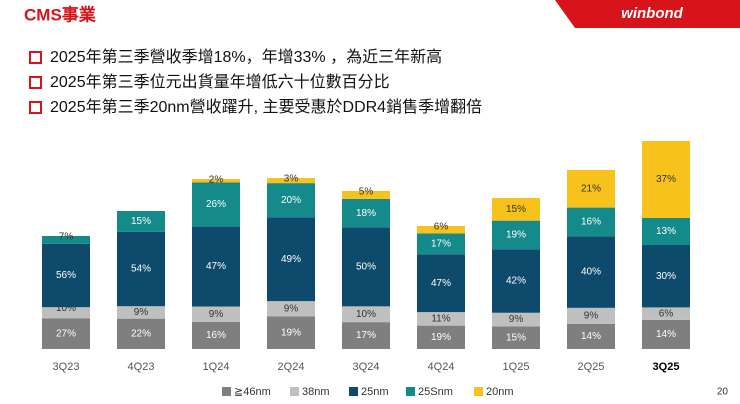  What do you see at coordinates (516, 367) in the screenshot?
I see `x-tick-label: 1Q25` at bounding box center [516, 367].